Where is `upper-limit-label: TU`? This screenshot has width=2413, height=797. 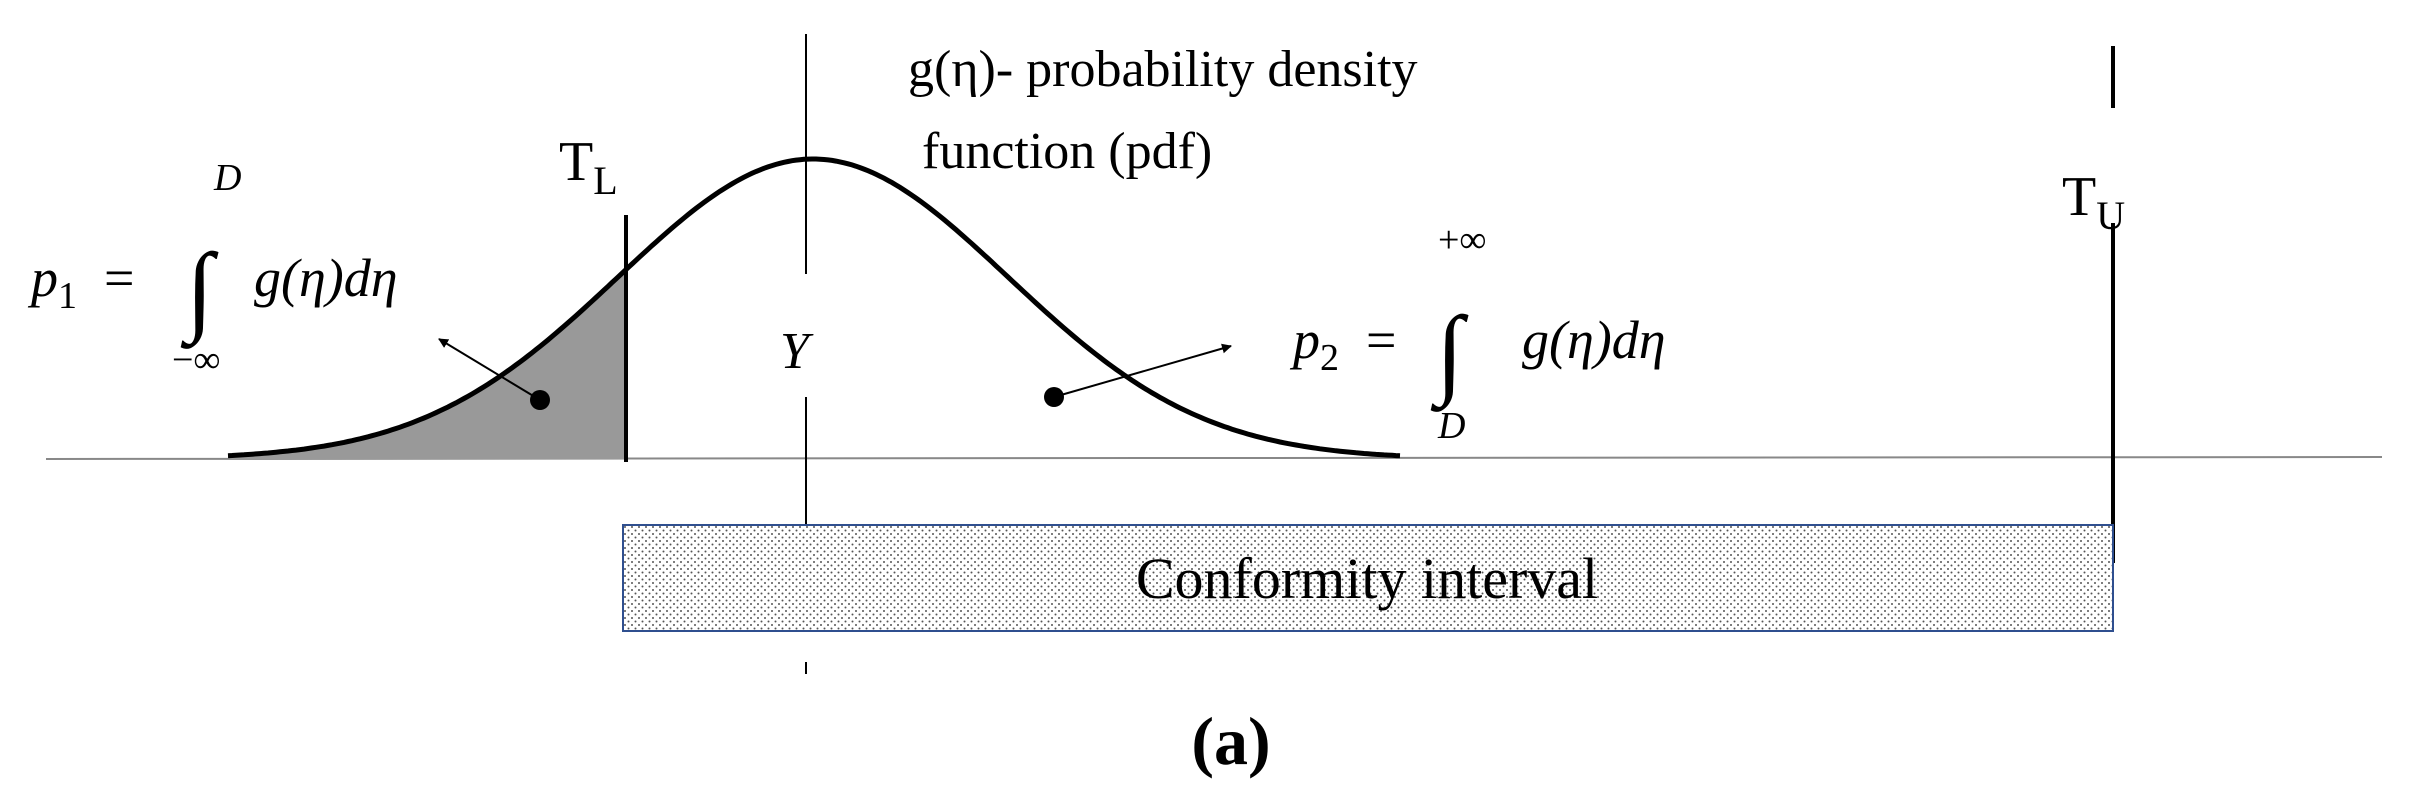
upper-limit-label: TU is located at coordinates (2093, 202).